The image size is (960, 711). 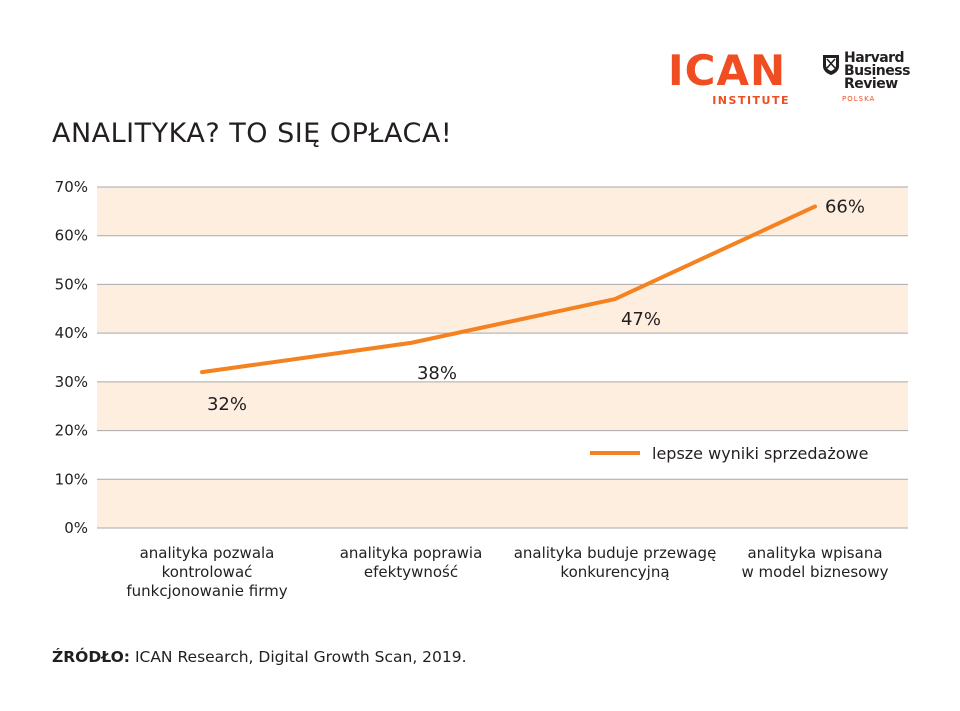 What do you see at coordinates (831, 65) in the screenshot?
I see `hbr-shield-icon` at bounding box center [831, 65].